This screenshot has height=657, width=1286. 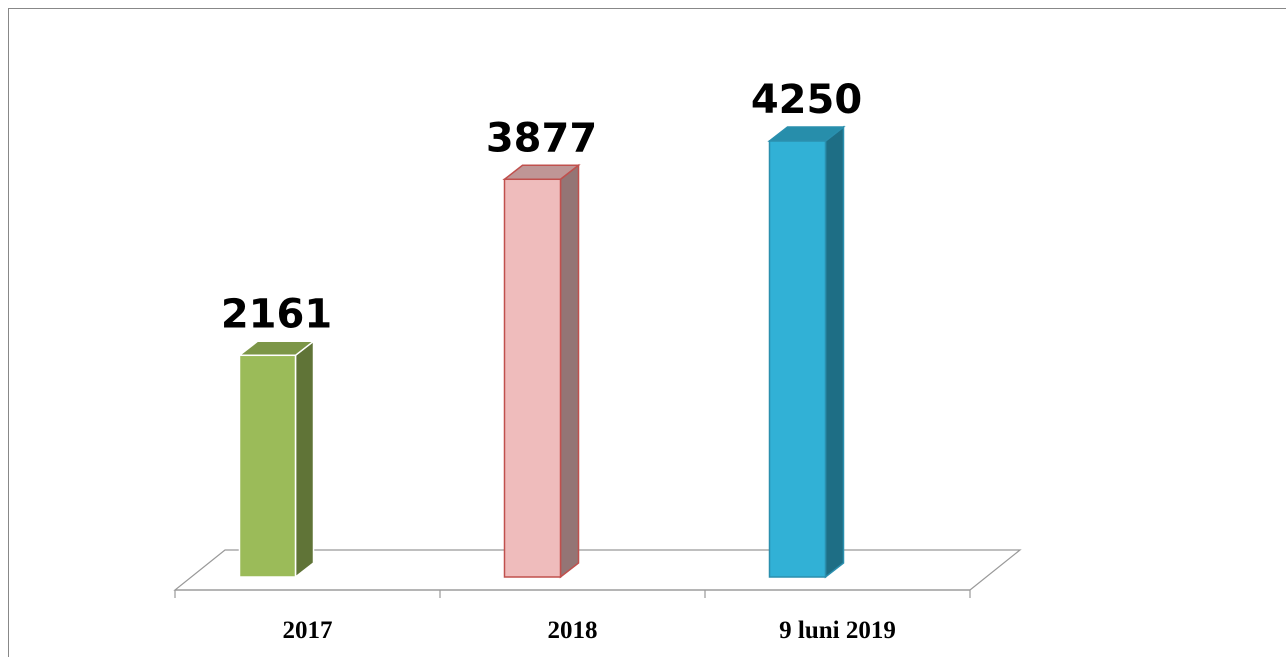 I want to click on x-tick-label: 2018, so click(x=573, y=630).